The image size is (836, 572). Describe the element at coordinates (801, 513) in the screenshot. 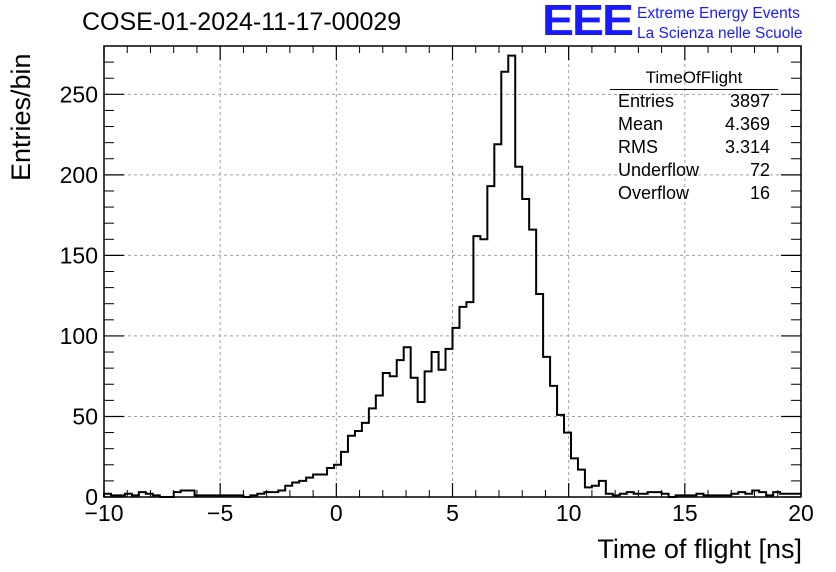

I see `x-tick-label: 20` at that location.